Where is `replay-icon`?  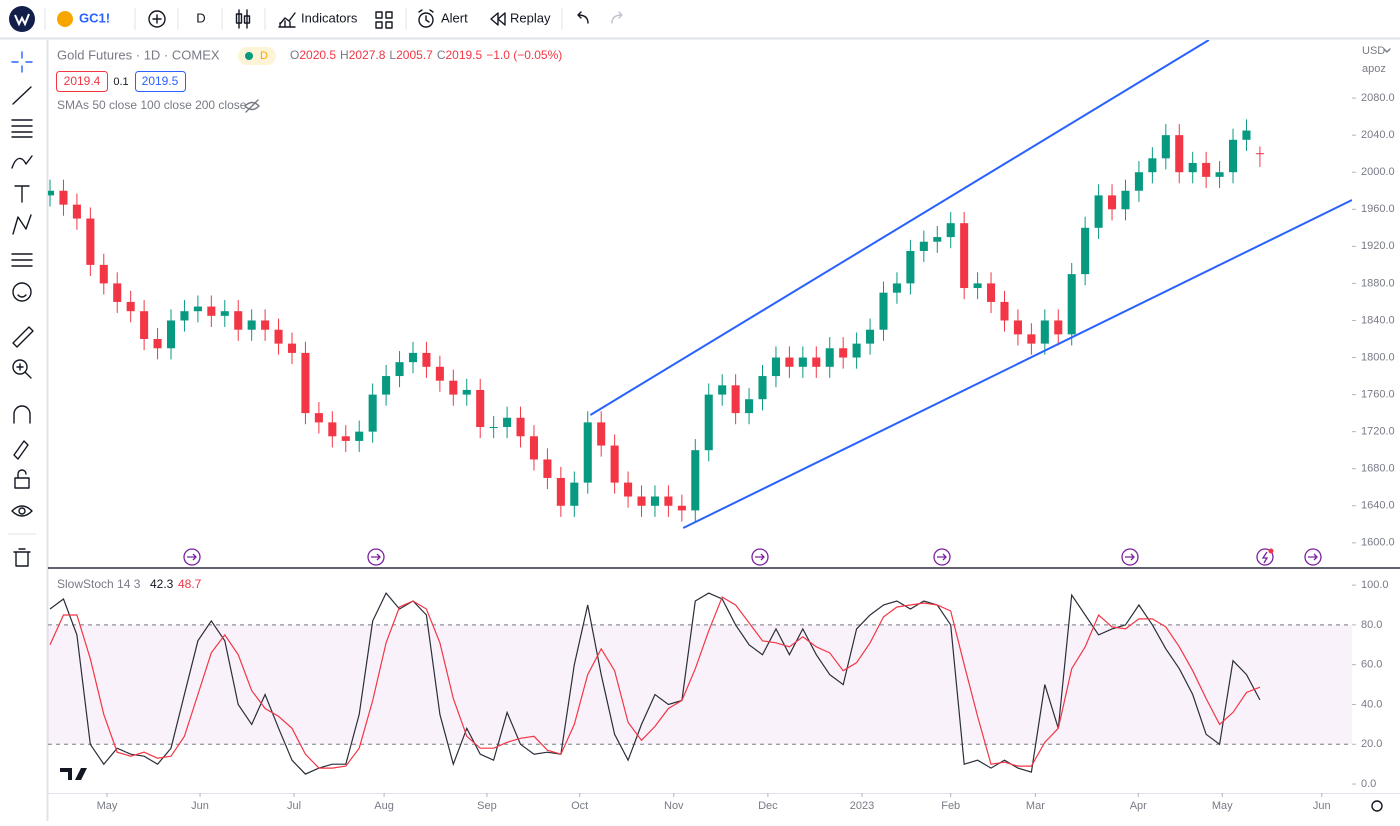 replay-icon is located at coordinates (498, 19).